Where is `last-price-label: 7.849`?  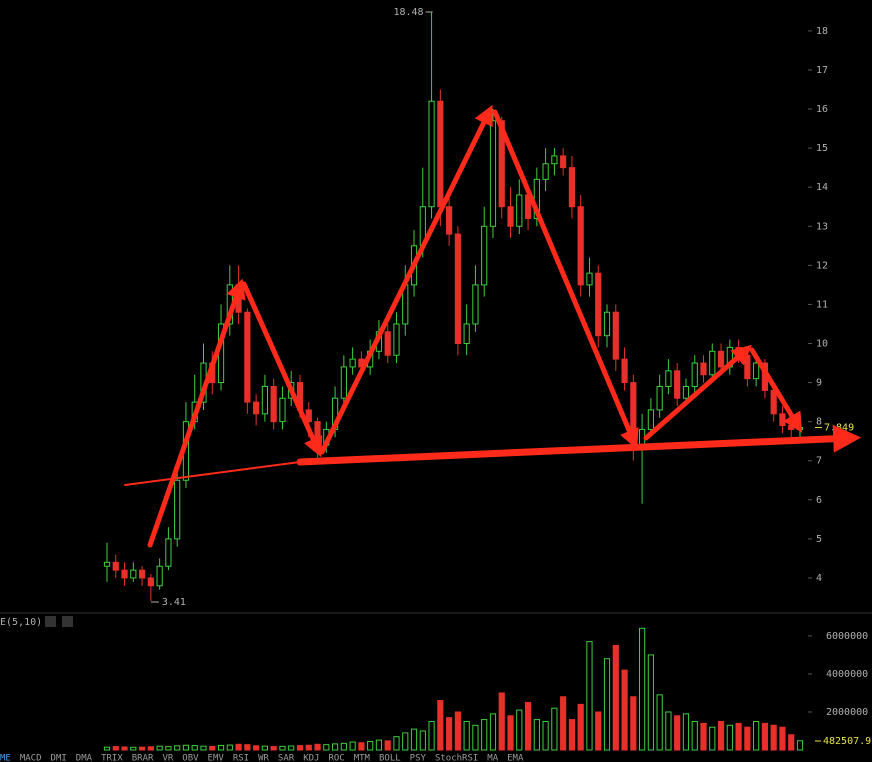
last-price-label: 7.849 is located at coordinates (839, 428).